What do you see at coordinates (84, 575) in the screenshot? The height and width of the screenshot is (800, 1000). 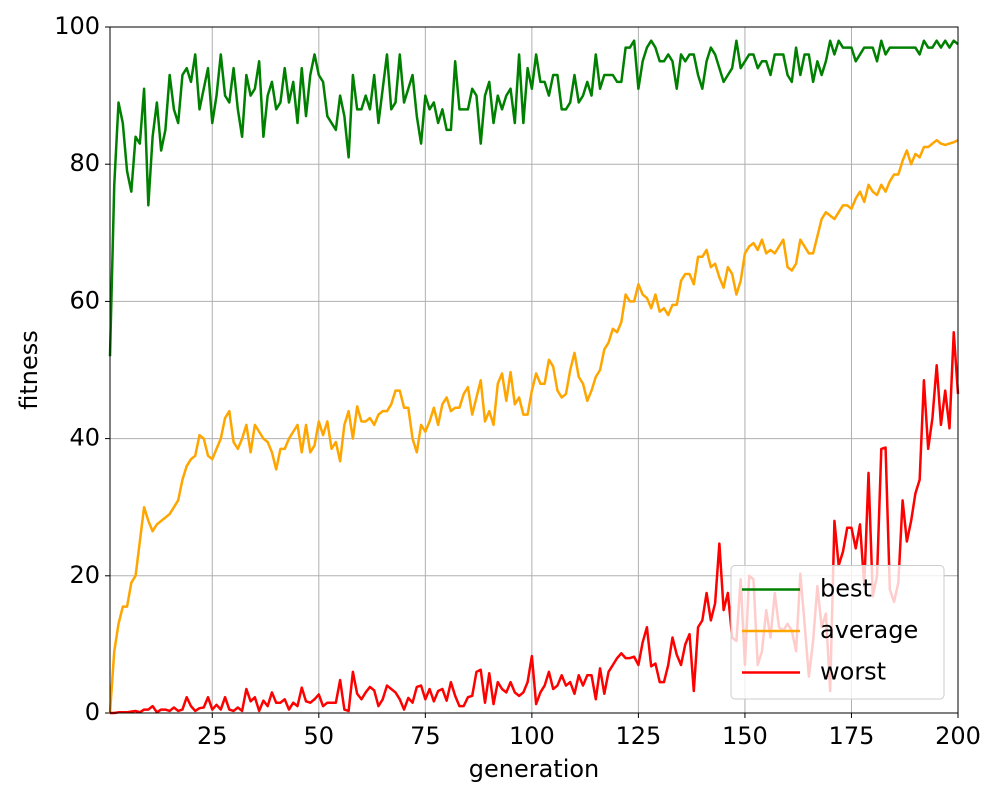 I see `y-tick-label: 20` at bounding box center [84, 575].